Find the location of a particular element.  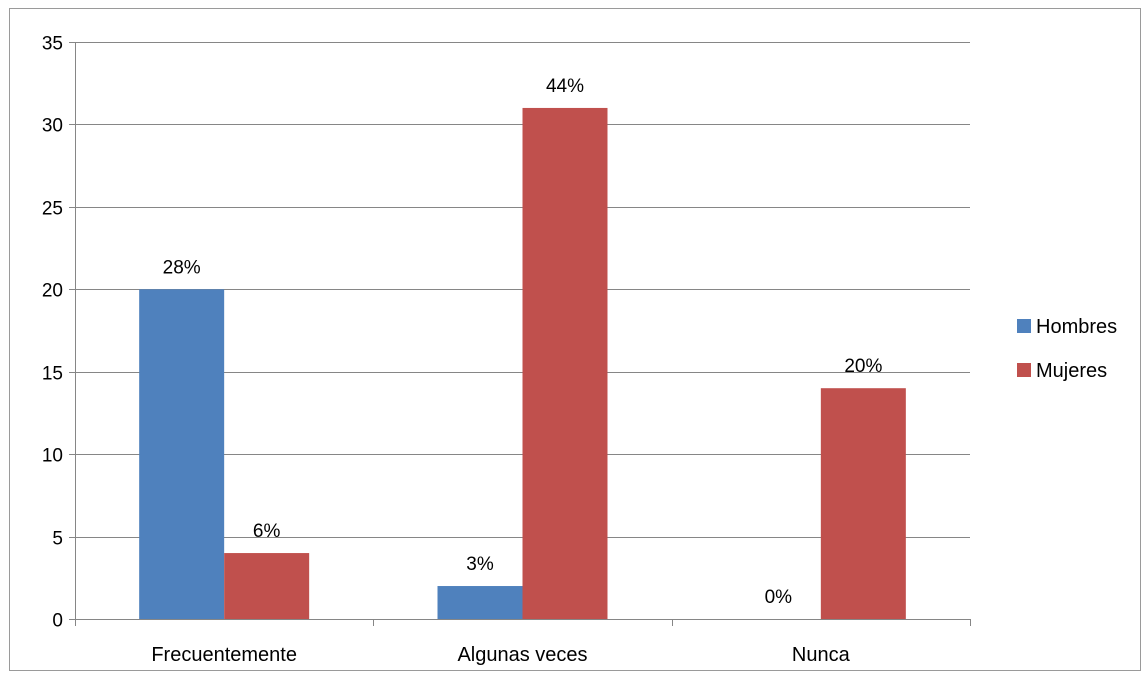

x-category-label: Nunca is located at coordinates (821, 655).